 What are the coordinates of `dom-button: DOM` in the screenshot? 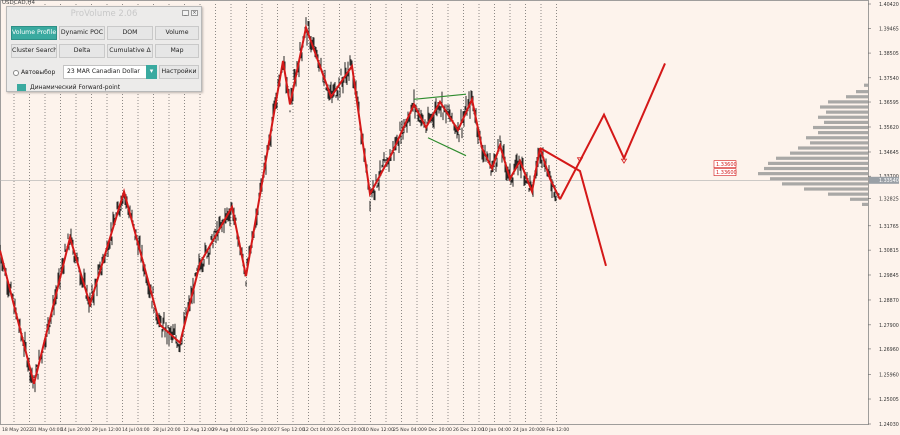 It's located at (130, 33).